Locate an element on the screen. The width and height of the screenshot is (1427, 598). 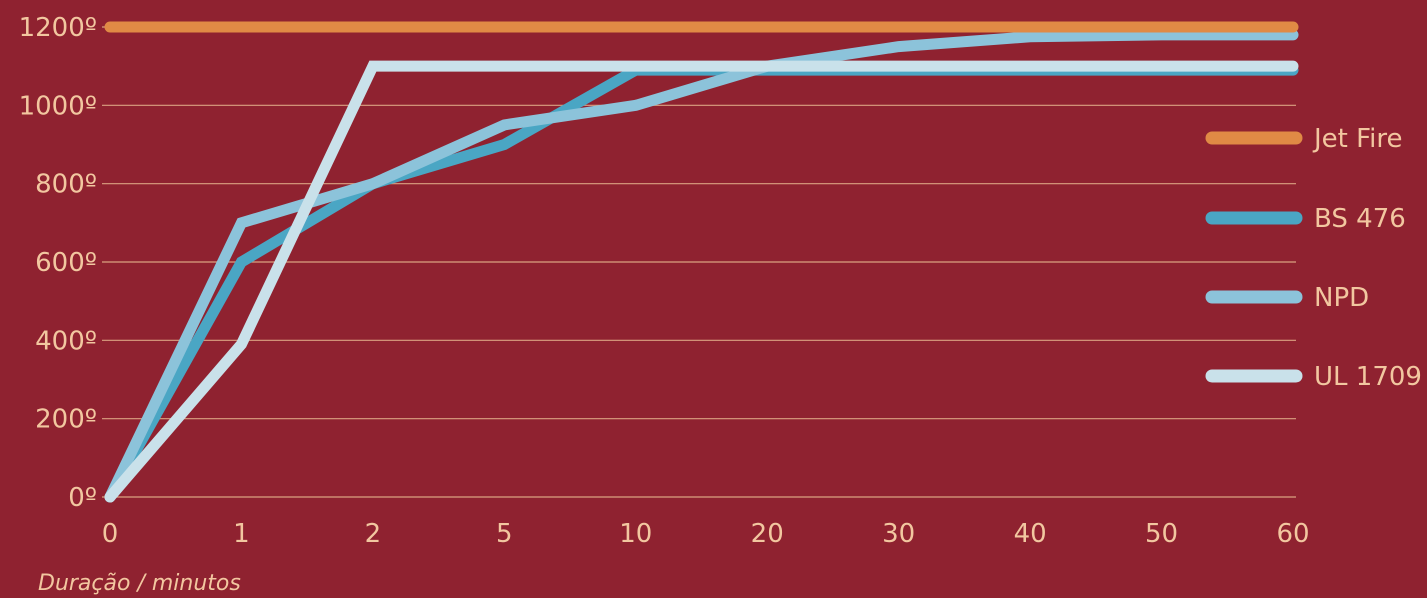
x-tick-label: 20 is located at coordinates (767, 534).